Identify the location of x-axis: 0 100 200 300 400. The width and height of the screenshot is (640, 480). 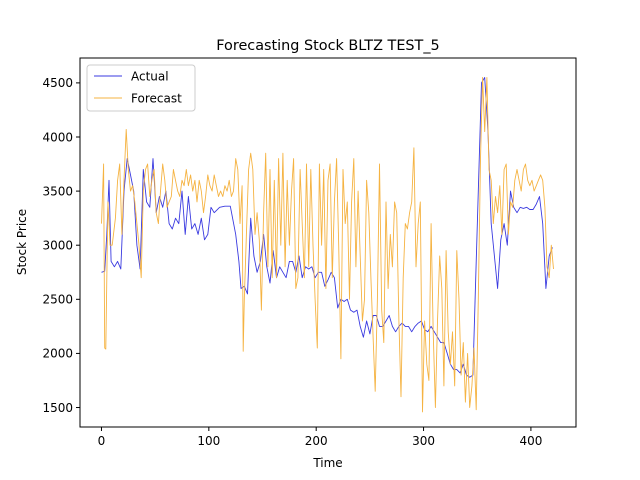
(320, 437).